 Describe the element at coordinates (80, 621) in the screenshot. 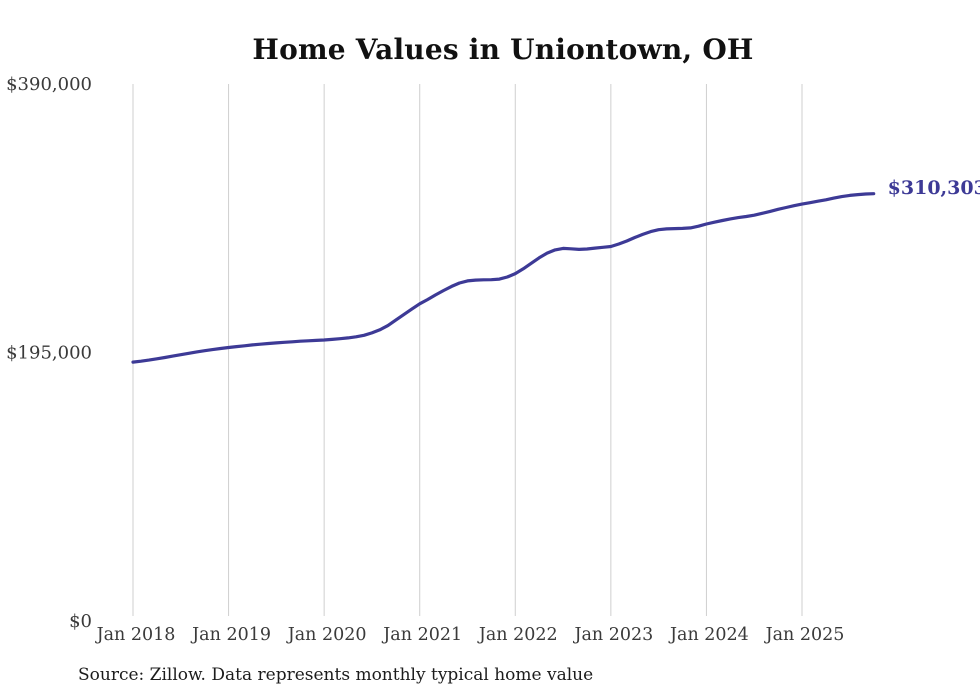

I see `y-axis-tick-label: $0` at that location.